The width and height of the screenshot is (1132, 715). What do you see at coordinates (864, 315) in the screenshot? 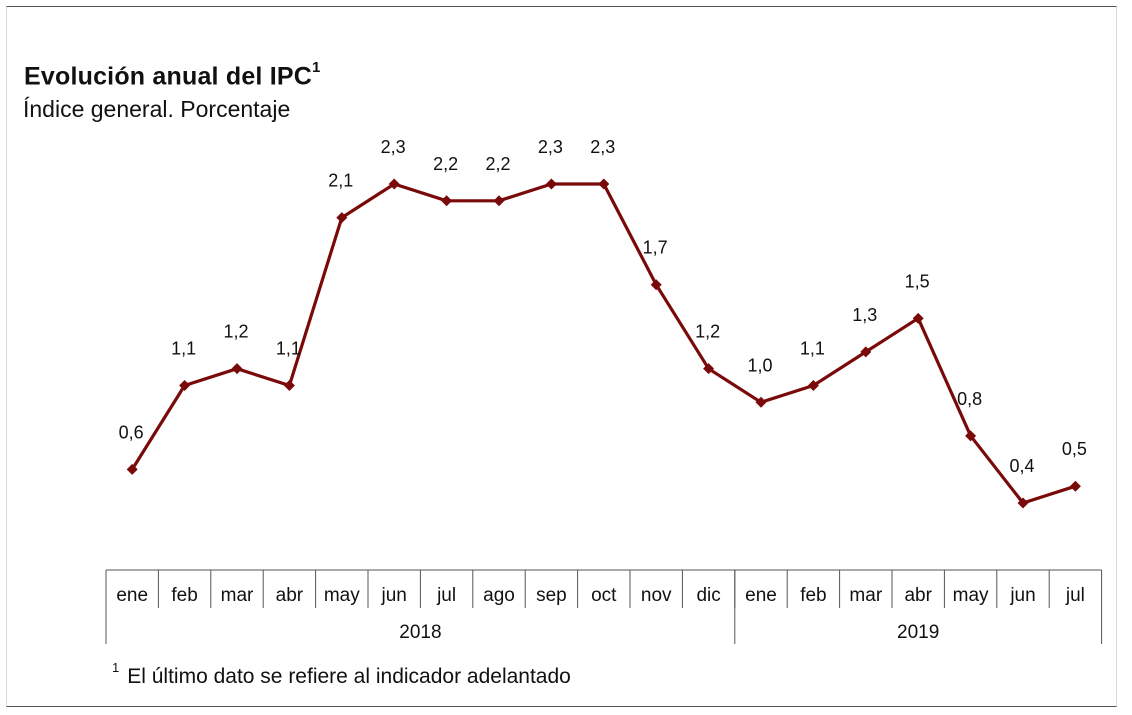
I see `data-label: 1,3` at bounding box center [864, 315].